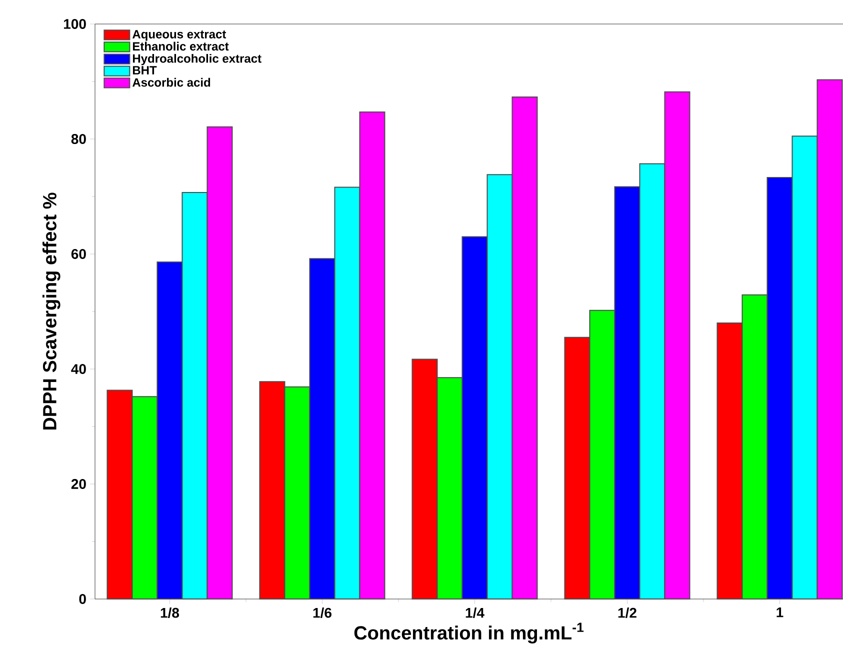 This screenshot has height=670, width=843. I want to click on y-tick-label: 60, so click(78, 254).